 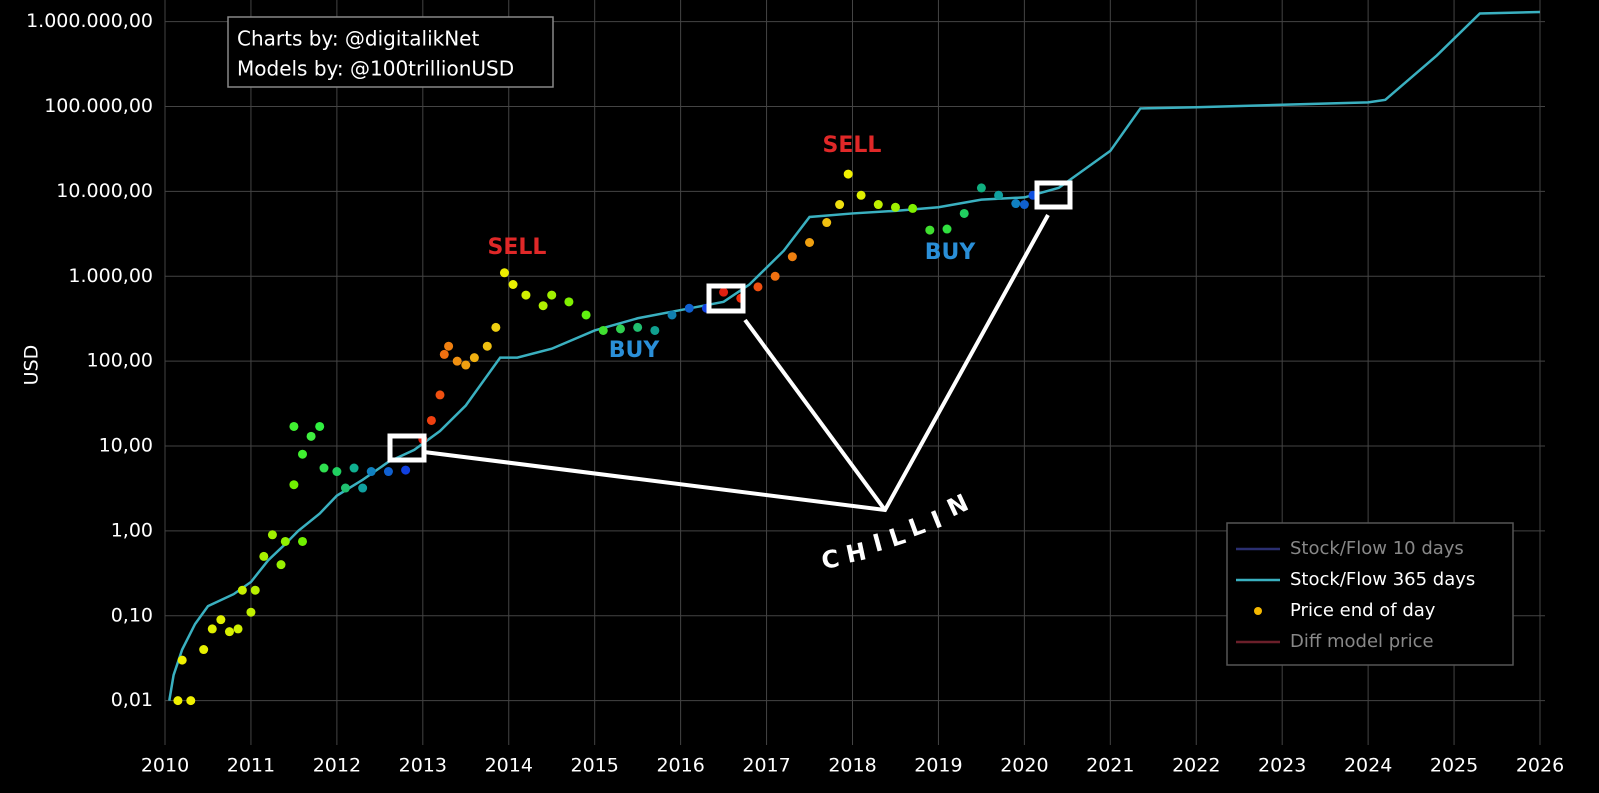 I want to click on x-tick-label: 2023, so click(x=1282, y=766).